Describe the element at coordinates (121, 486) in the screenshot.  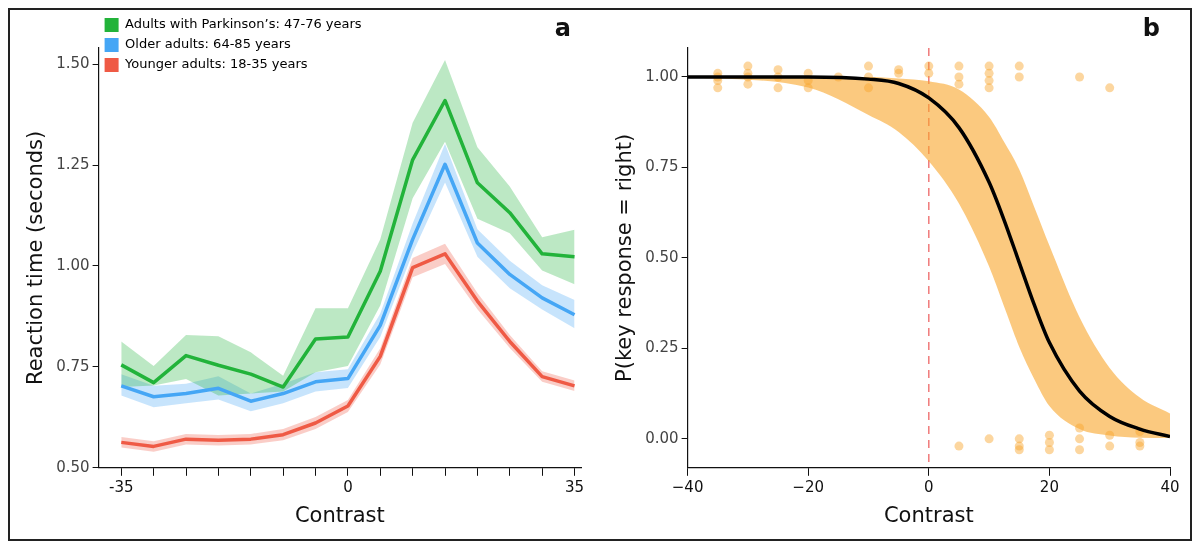
I see `x-tick-label: -35` at that location.